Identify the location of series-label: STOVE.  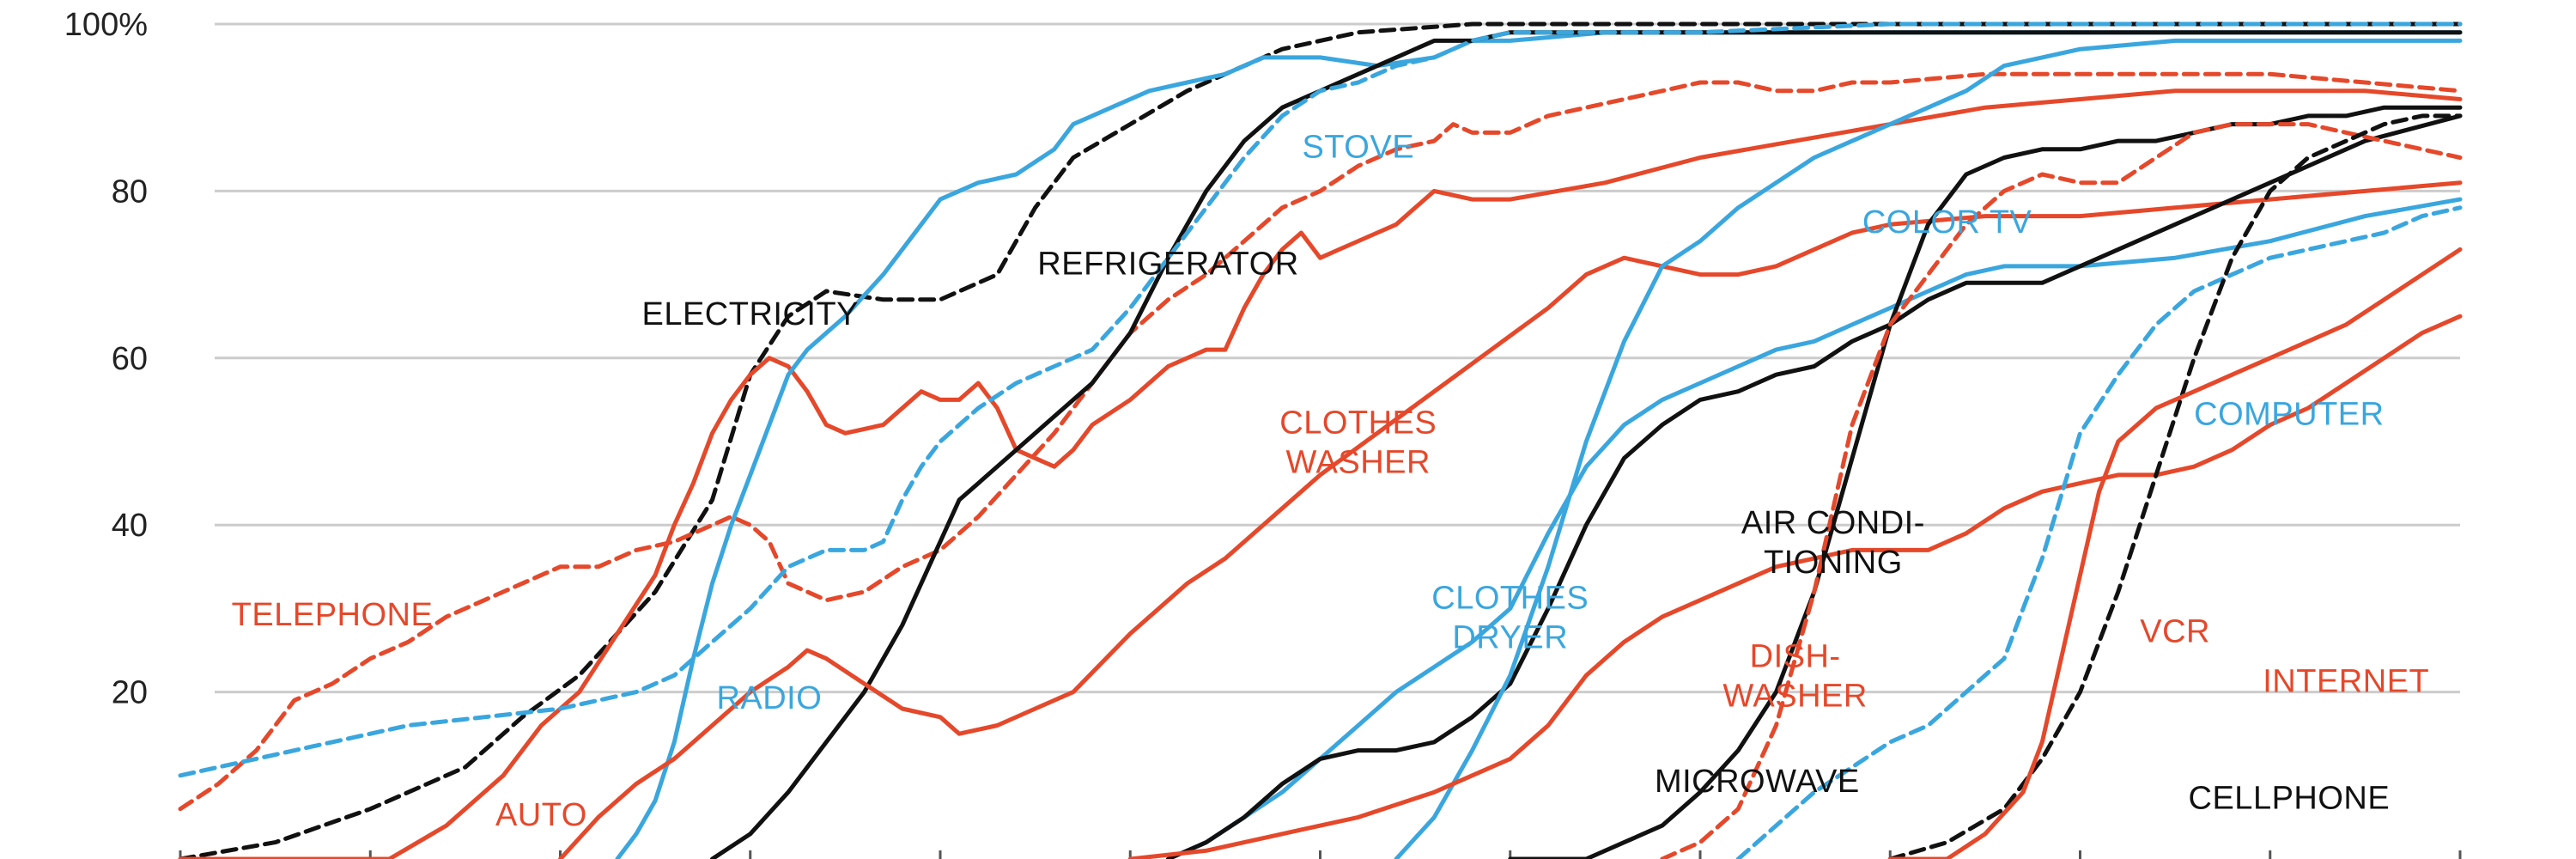
(1358, 148).